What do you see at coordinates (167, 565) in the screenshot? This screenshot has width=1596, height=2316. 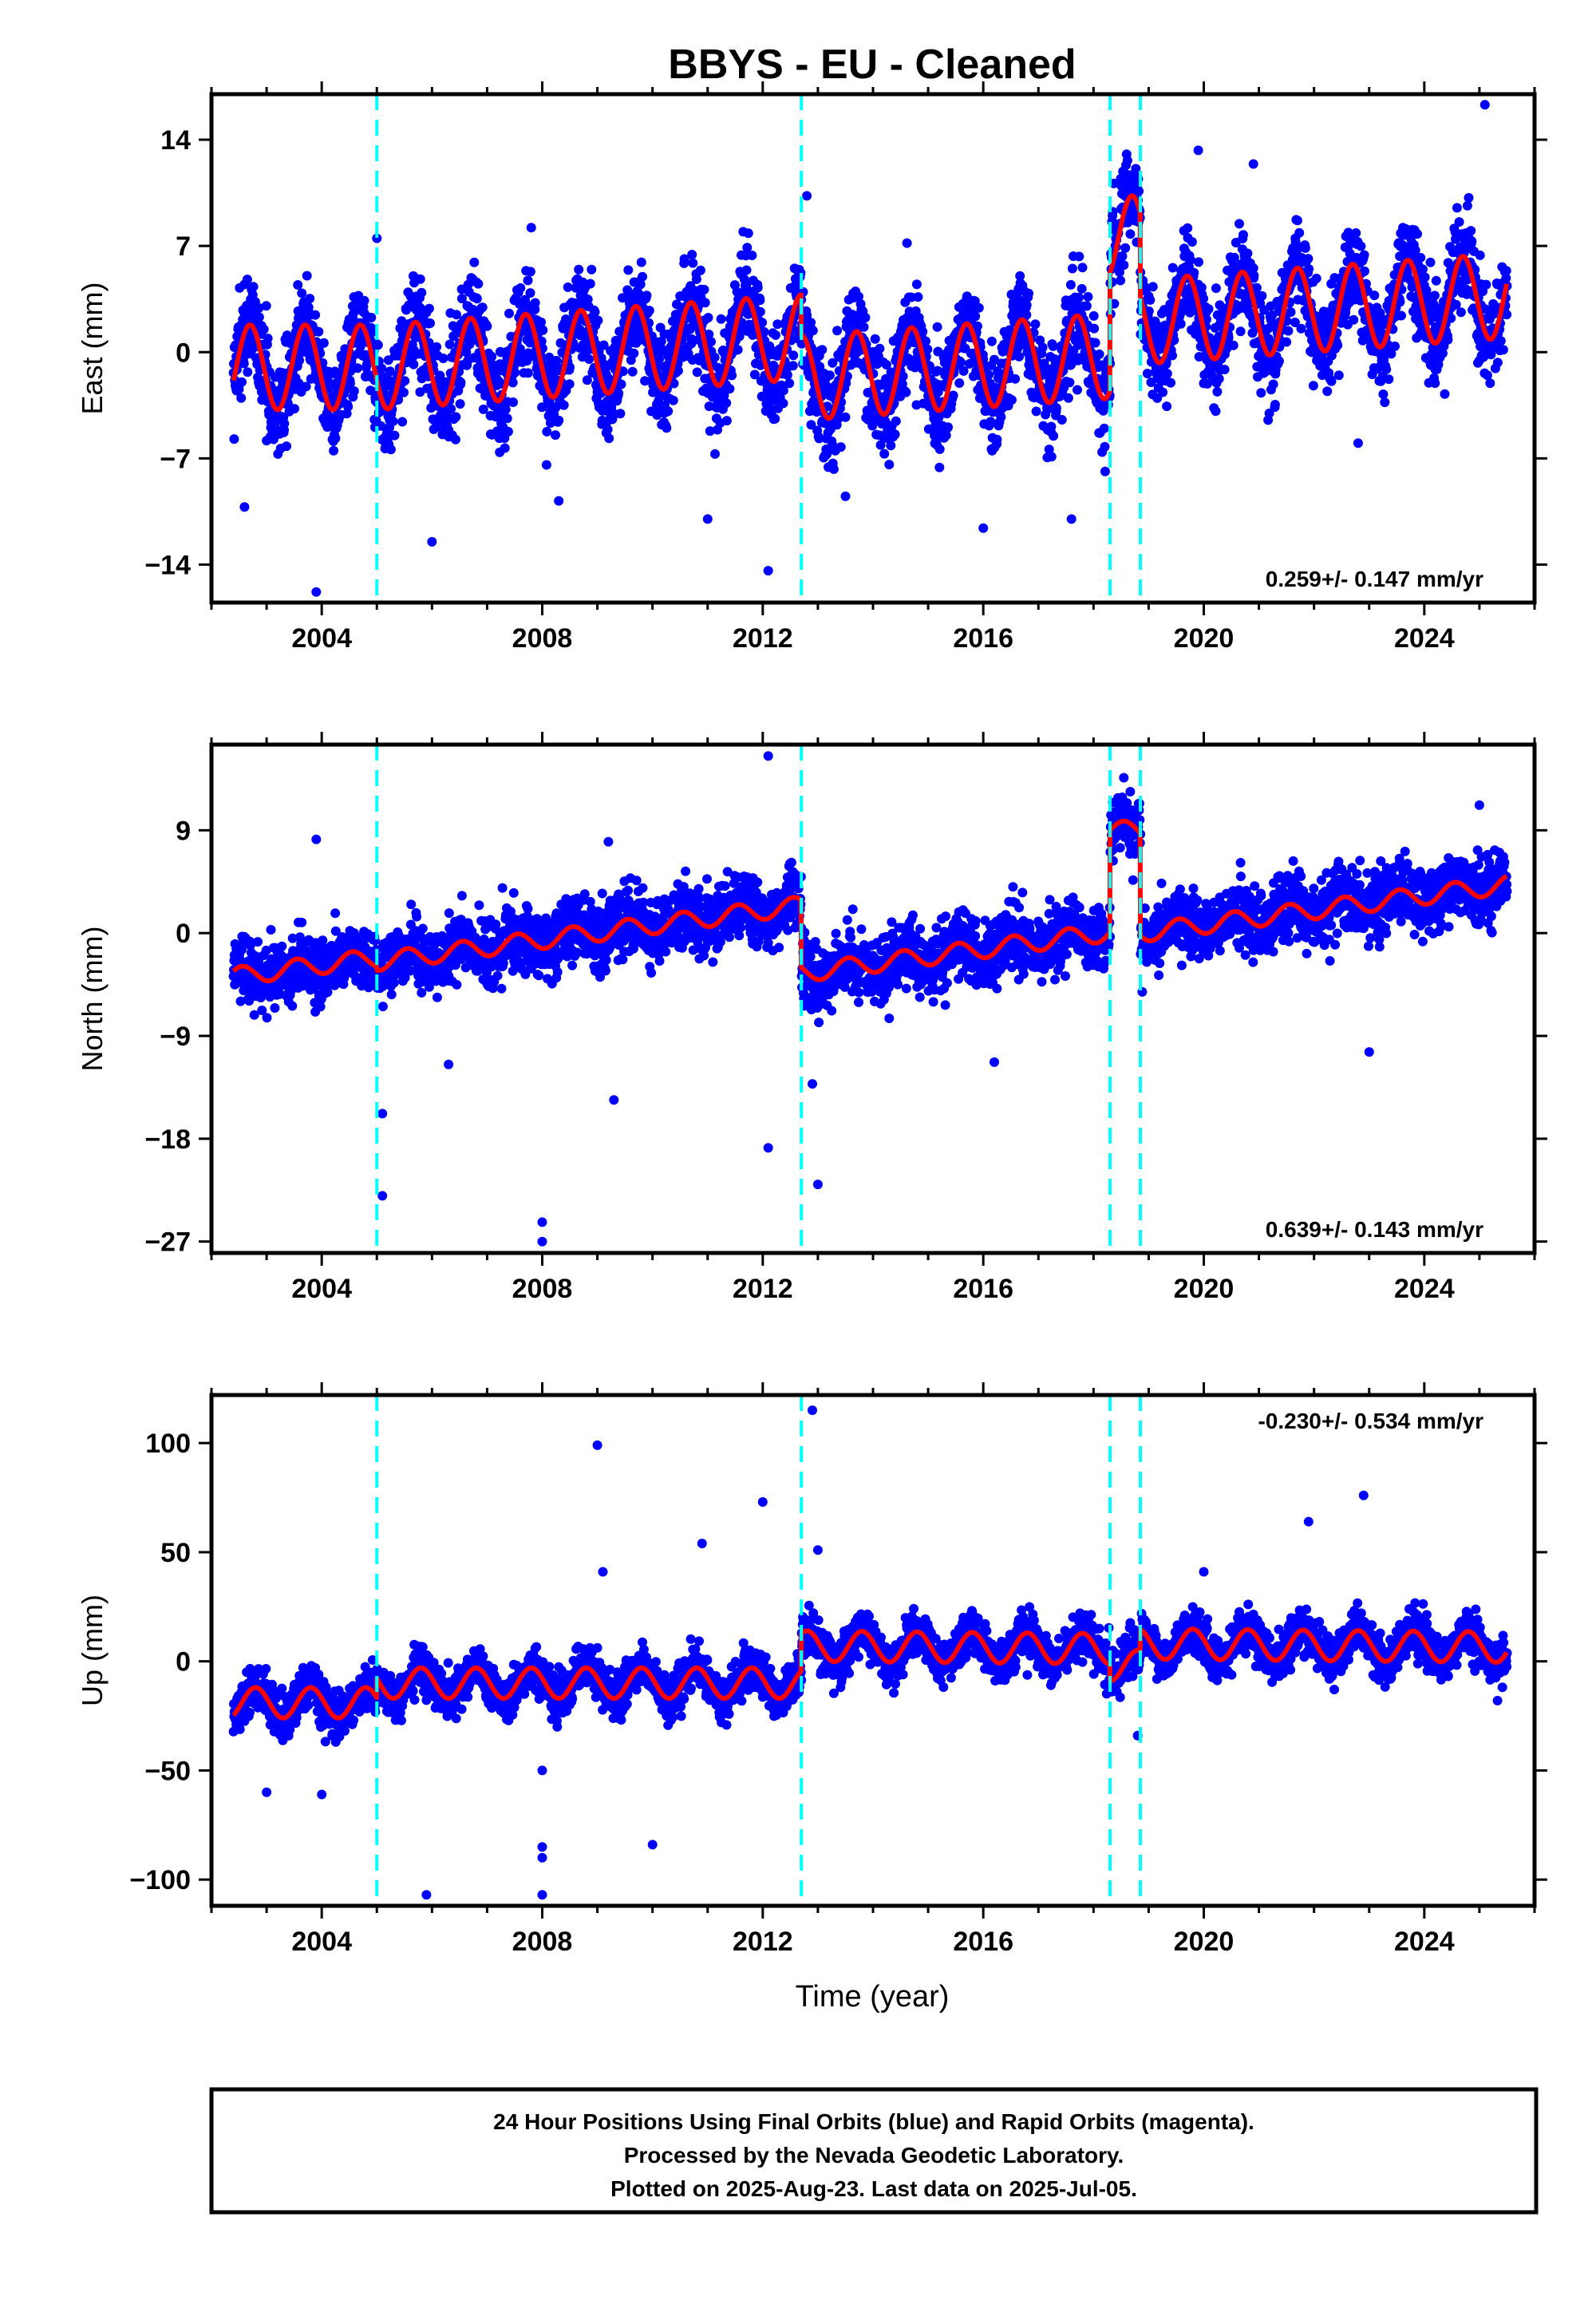 I see `y-tick-label: −14` at bounding box center [167, 565].